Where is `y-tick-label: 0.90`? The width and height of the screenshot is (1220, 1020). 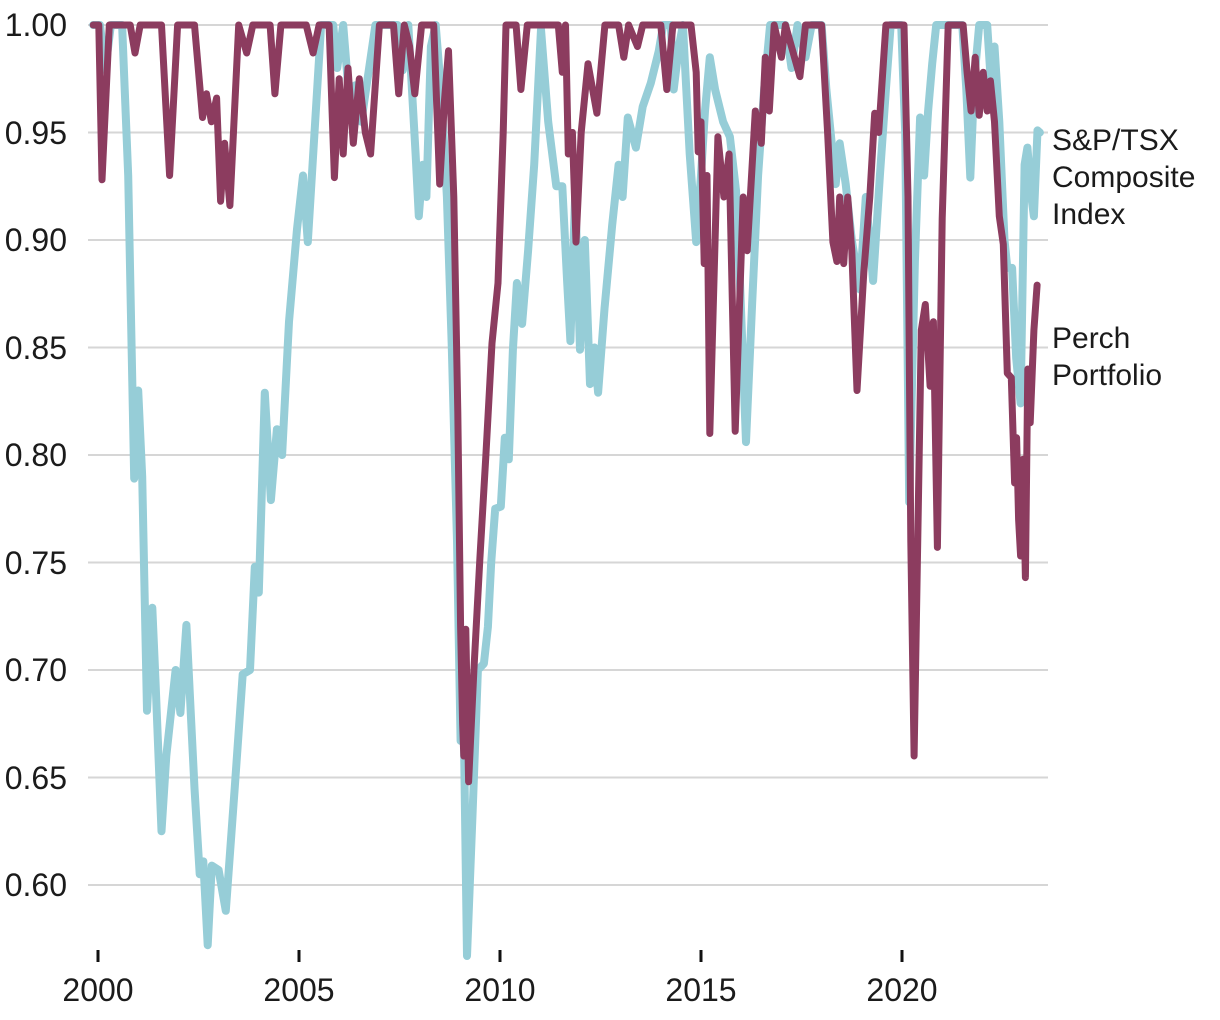
y-tick-label: 0.90 is located at coordinates (35, 240).